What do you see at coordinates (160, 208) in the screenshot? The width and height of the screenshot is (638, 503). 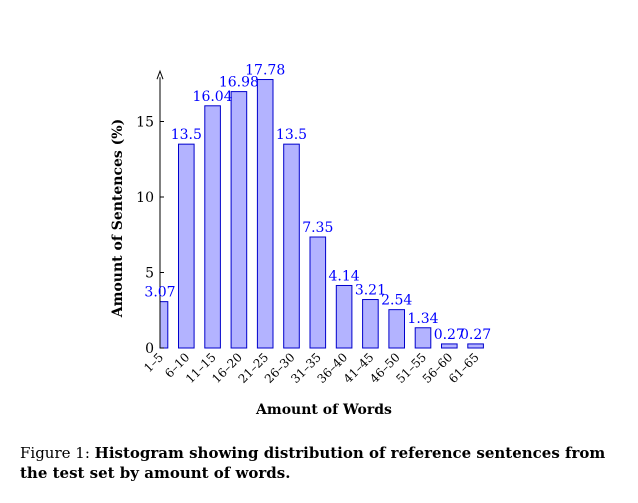 I see `axes-group` at bounding box center [160, 208].